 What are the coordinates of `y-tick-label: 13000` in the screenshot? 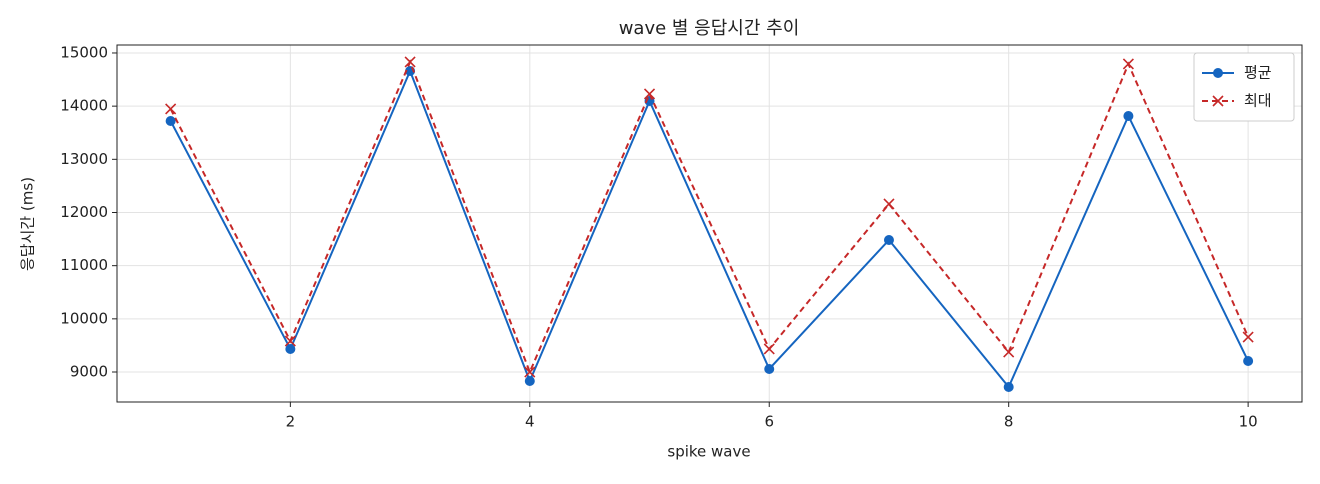 It's located at (84, 159).